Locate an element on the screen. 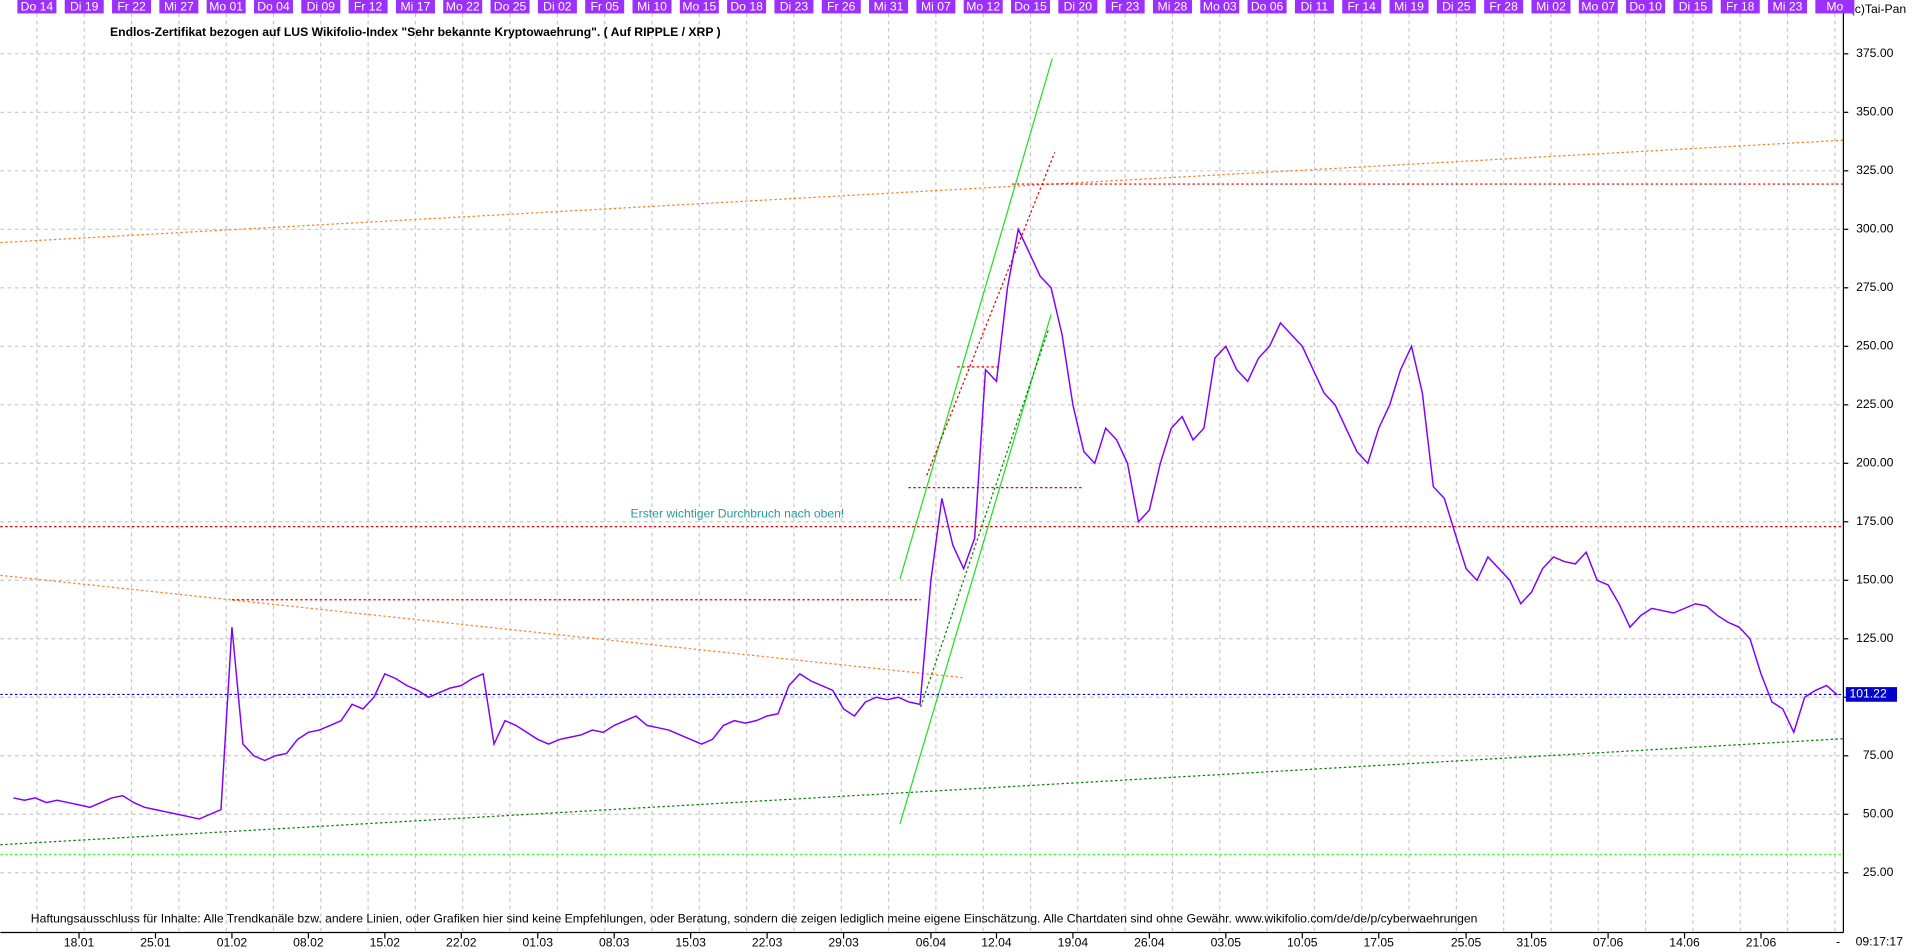 This screenshot has height=952, width=1912. top-label: Do 06 is located at coordinates (1267, 7).